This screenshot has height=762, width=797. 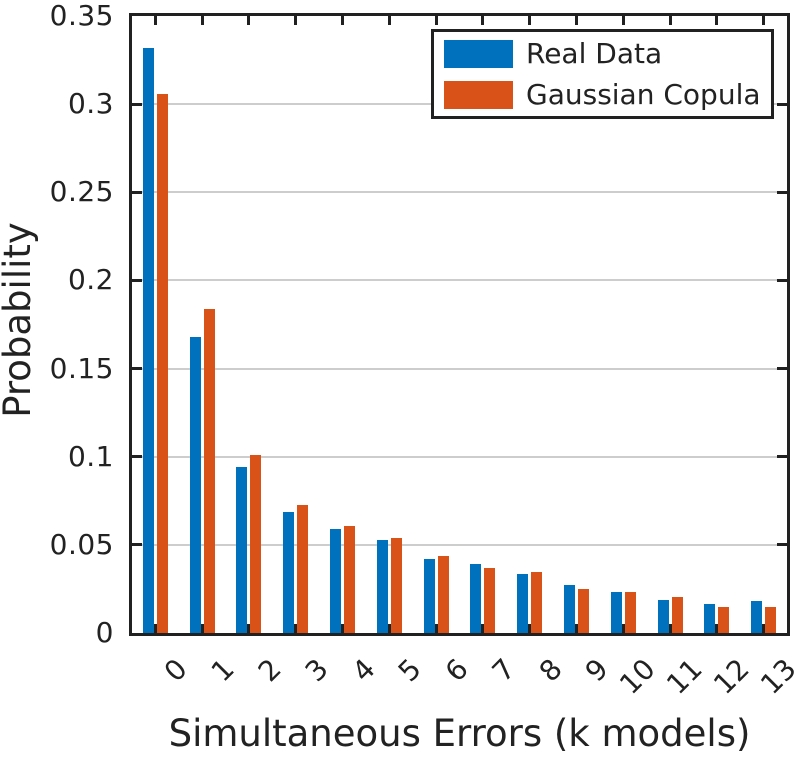 I want to click on legend-item-real-data: Real Data, so click(x=602, y=53).